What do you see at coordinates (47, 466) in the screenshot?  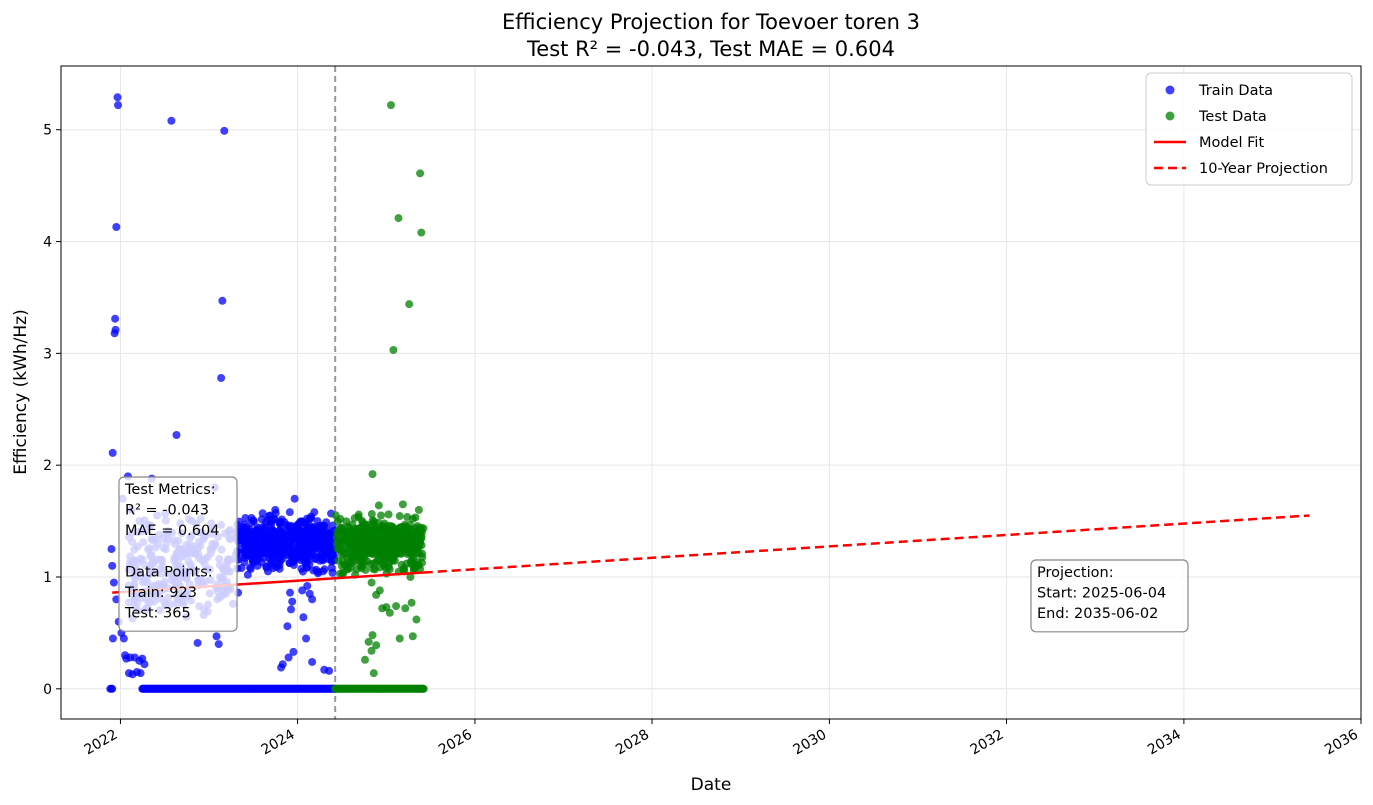 I see `y-tick-label: 2` at bounding box center [47, 466].